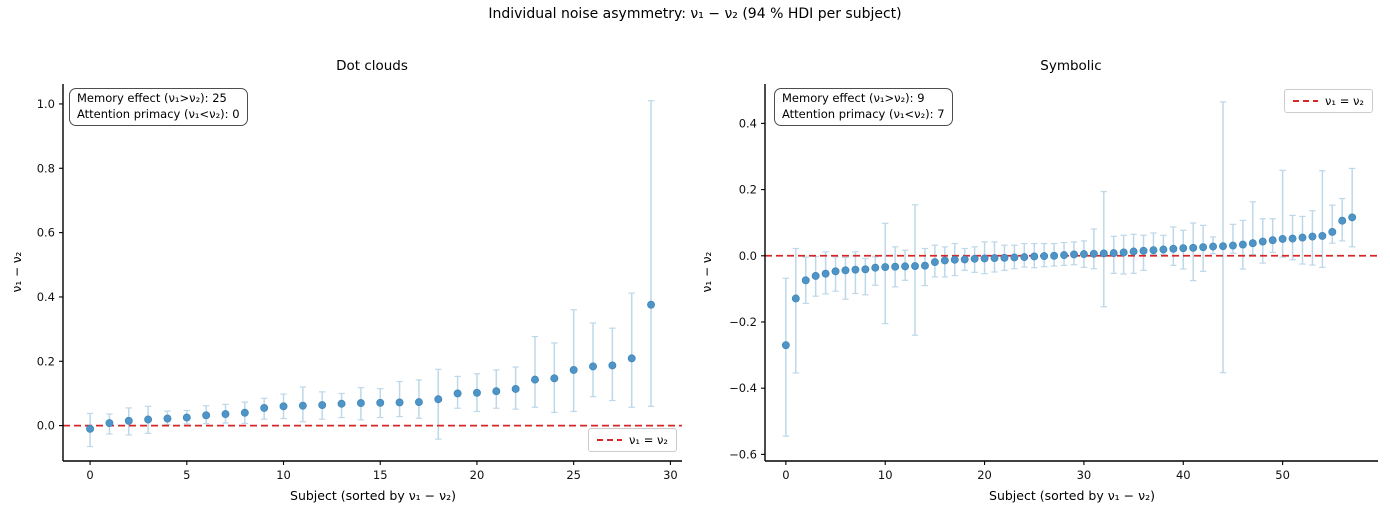 This screenshot has width=1390, height=515. I want to click on x-tick-label: 40, so click(1183, 475).